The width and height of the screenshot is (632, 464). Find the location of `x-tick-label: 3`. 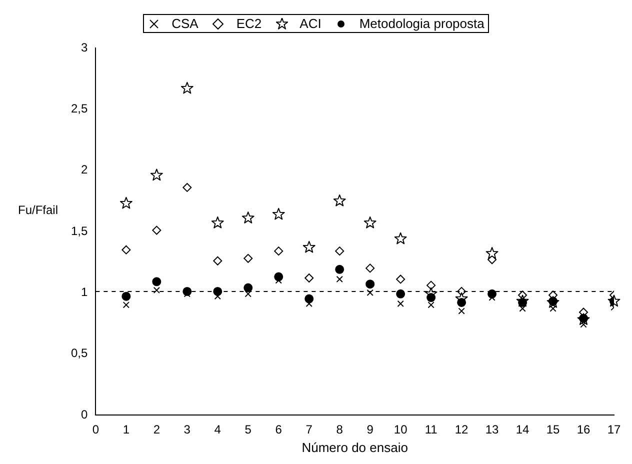

x-tick-label: 3 is located at coordinates (187, 429).